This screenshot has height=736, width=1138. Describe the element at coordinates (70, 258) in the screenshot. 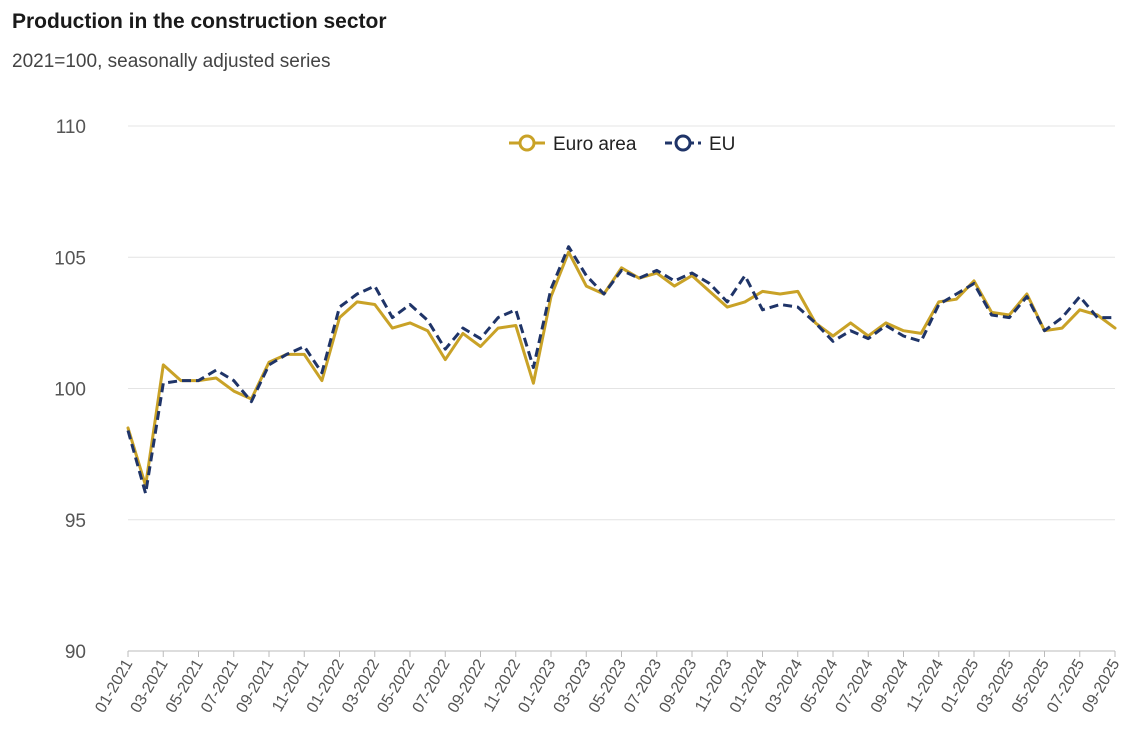

I see `y-tick-label: 105` at that location.